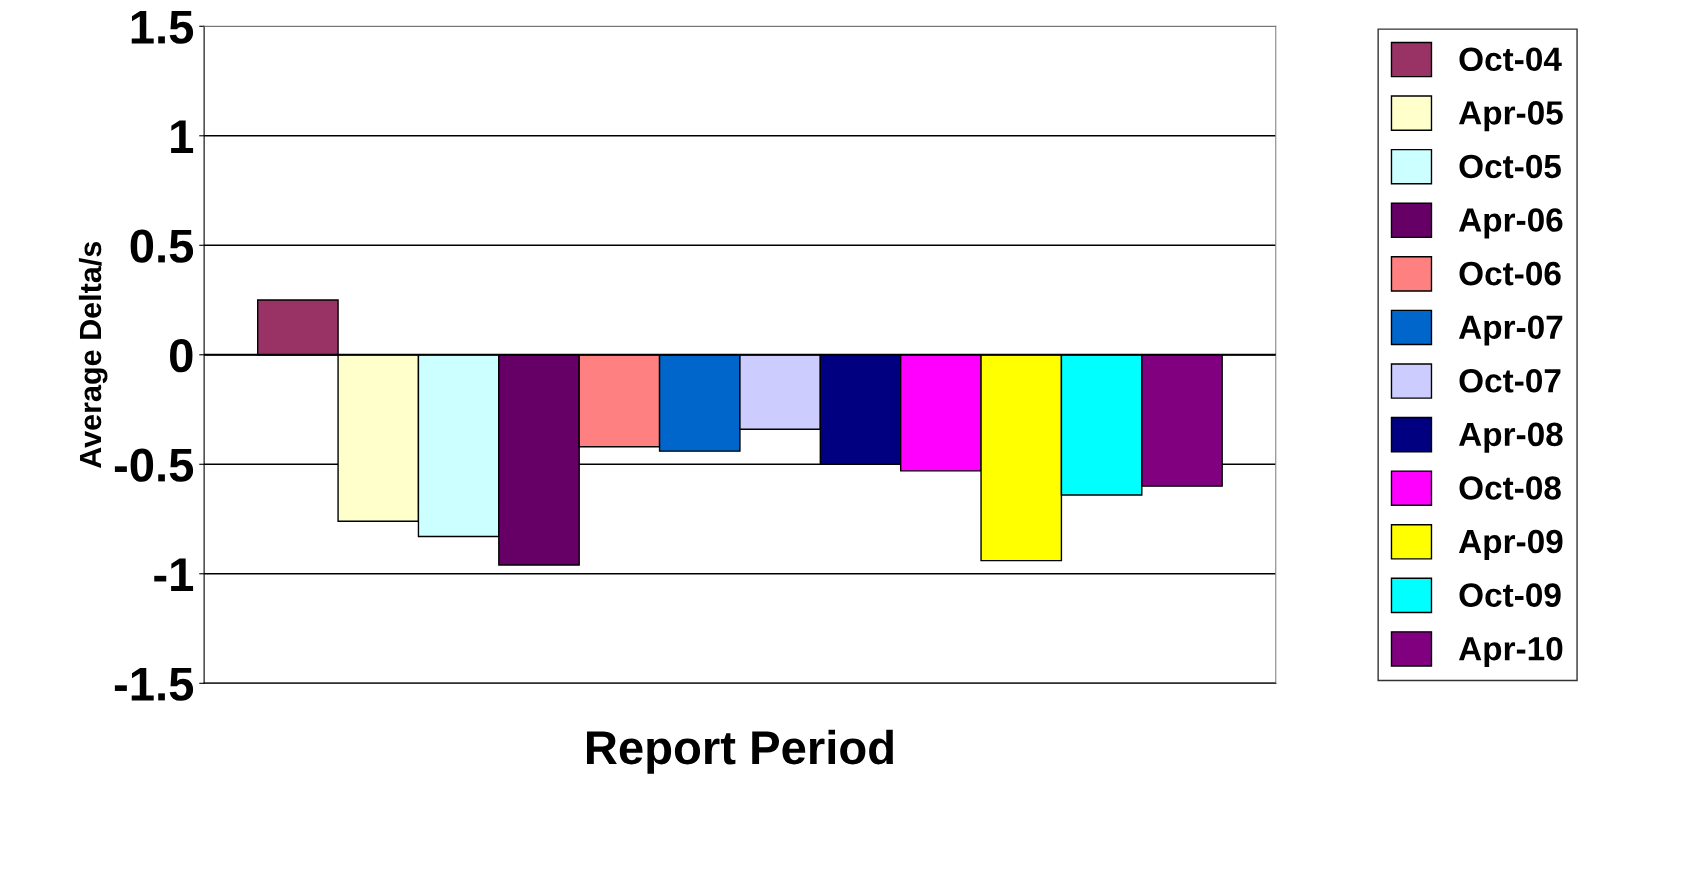 The image size is (1701, 876). What do you see at coordinates (1510, 381) in the screenshot?
I see `legend-label: Oct-07` at bounding box center [1510, 381].